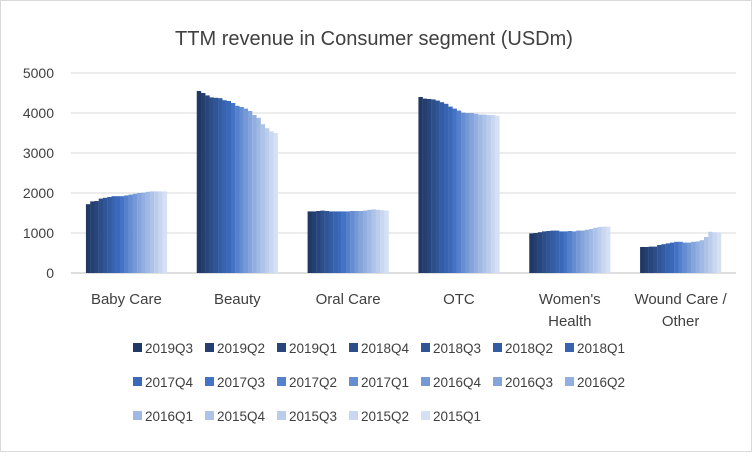 Image resolution: width=752 pixels, height=456 pixels. I want to click on legend-item: 2018Q3, so click(451, 348).